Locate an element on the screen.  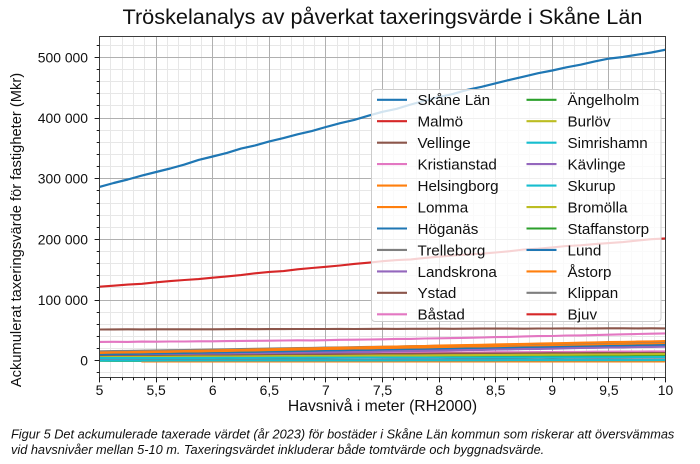
svg-text: Höganäs is located at coordinates (448, 229).